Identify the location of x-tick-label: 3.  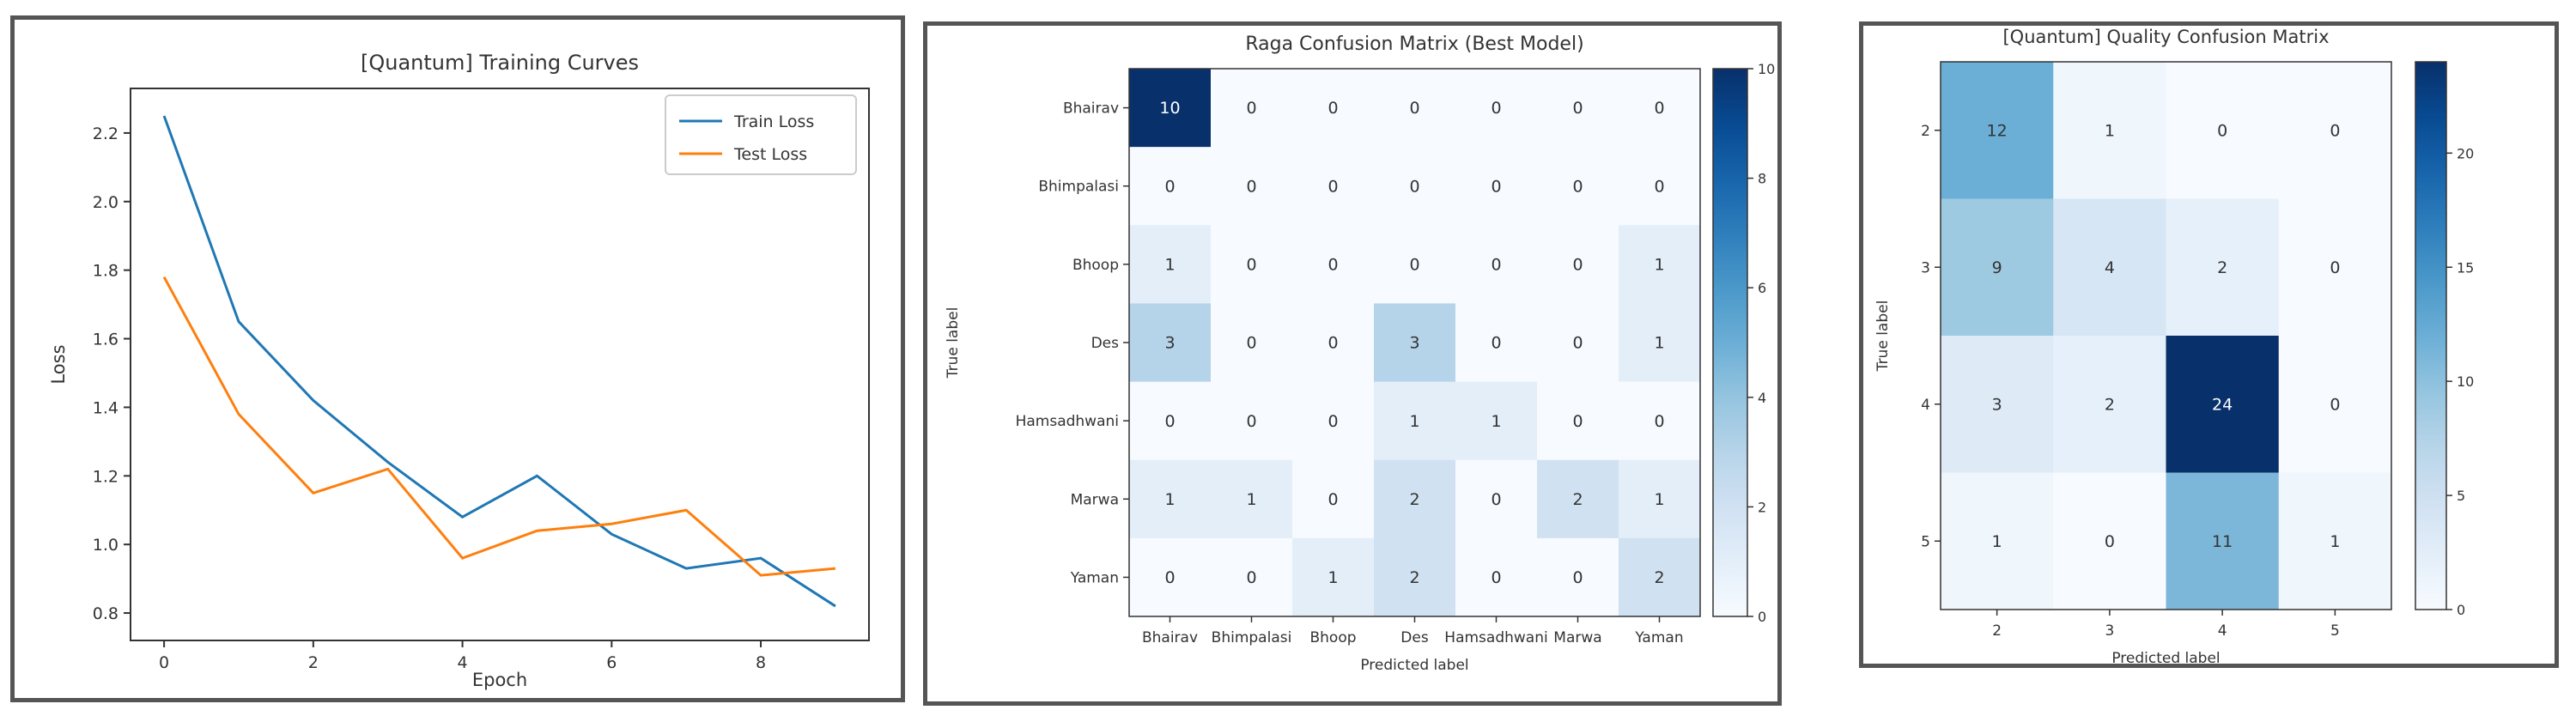
(2109, 631).